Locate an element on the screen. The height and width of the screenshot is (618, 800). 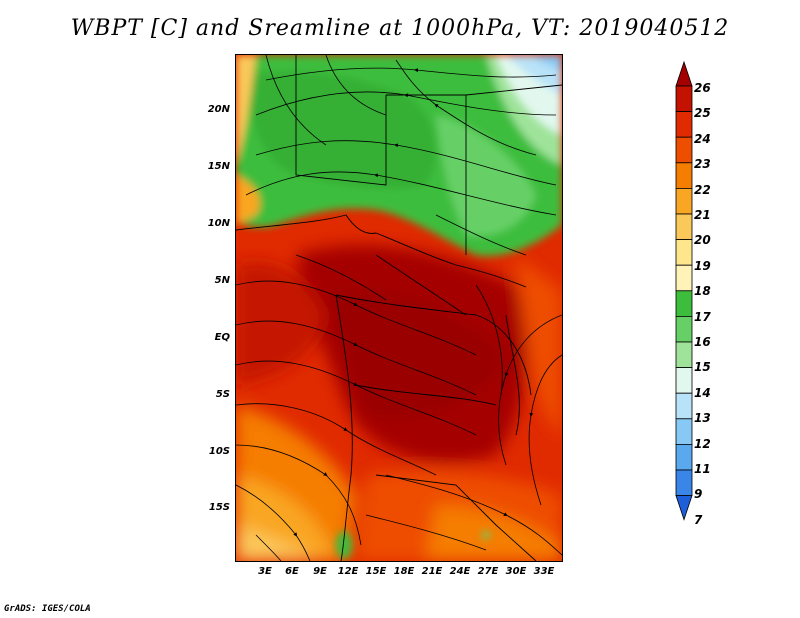
colorbar-label: 15 is located at coordinates (702, 367).